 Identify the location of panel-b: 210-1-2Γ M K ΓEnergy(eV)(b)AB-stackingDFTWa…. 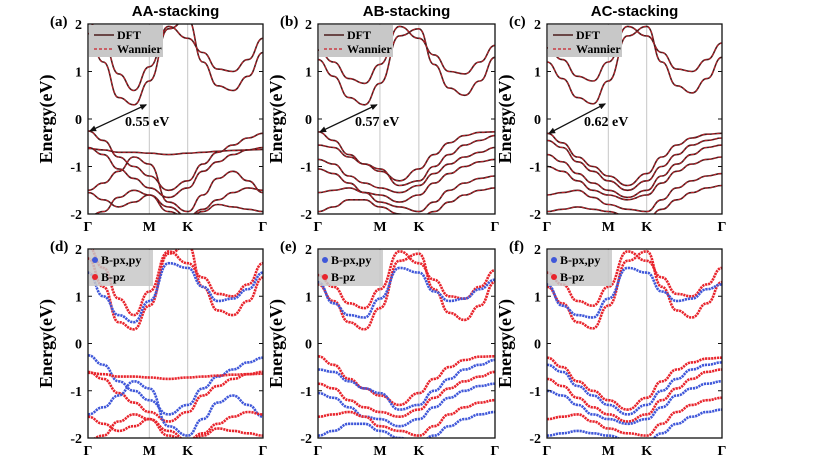
(383, 119).